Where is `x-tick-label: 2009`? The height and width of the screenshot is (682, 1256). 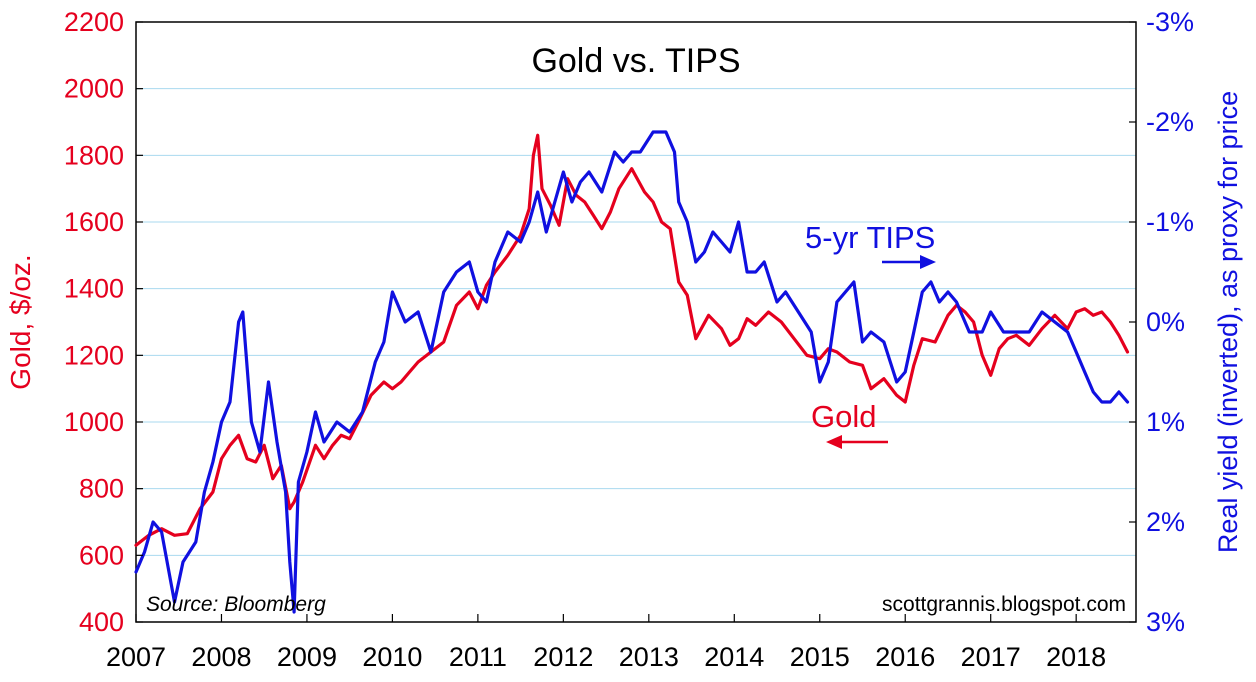 x-tick-label: 2009 is located at coordinates (307, 657).